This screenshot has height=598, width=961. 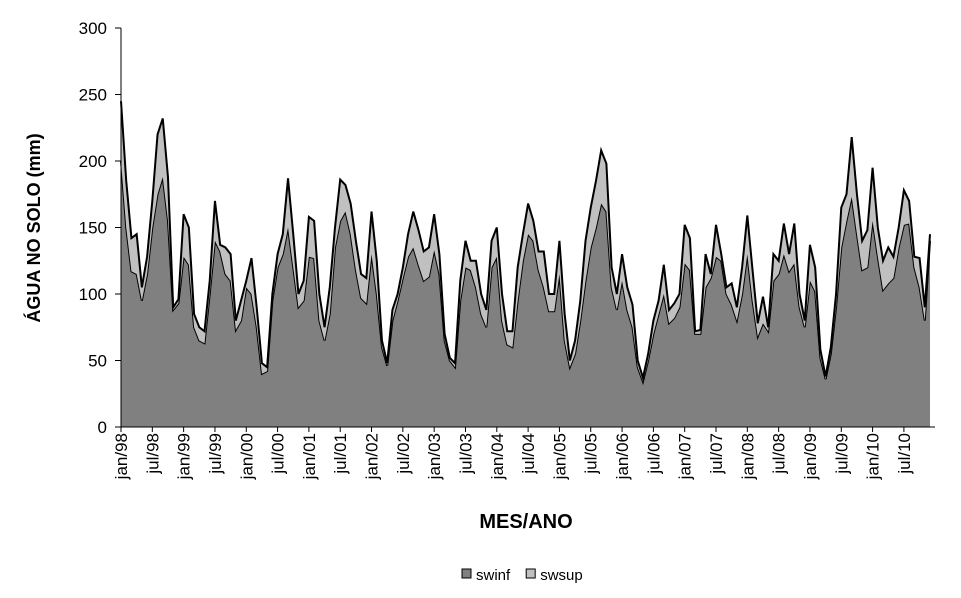 What do you see at coordinates (33, 227) in the screenshot?
I see `y-axis-title: ÁGUA NO SOLO (mm)` at bounding box center [33, 227].